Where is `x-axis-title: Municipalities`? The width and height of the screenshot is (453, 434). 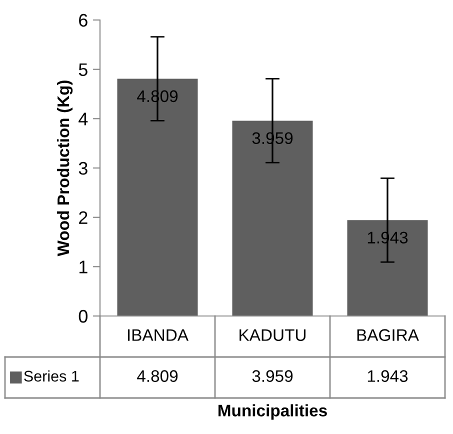 x-axis-title: Municipalities is located at coordinates (272, 412).